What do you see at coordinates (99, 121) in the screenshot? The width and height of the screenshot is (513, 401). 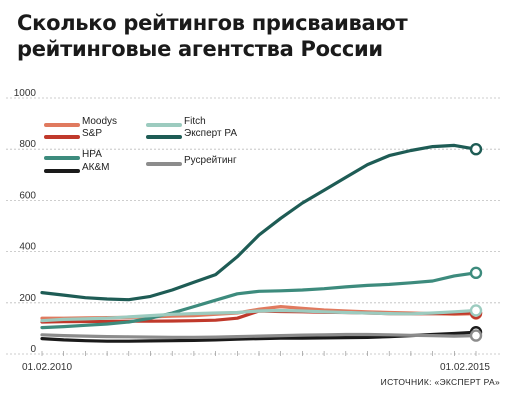 I see `legend-label-0: Moodys` at bounding box center [99, 121].